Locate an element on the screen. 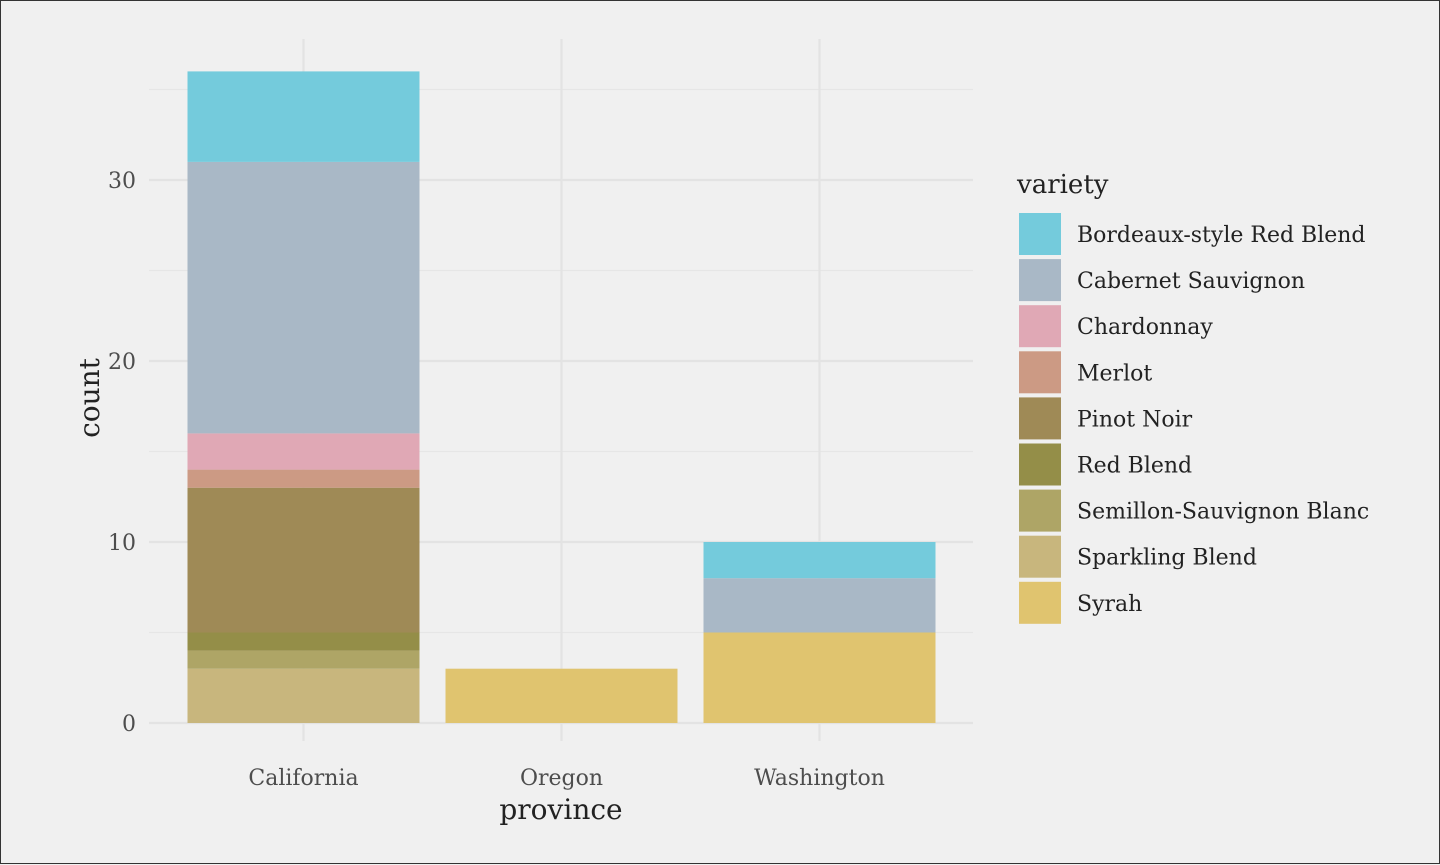 Image resolution: width=1440 pixels, height=865 pixels. y-axis-title: count is located at coordinates (89, 397).